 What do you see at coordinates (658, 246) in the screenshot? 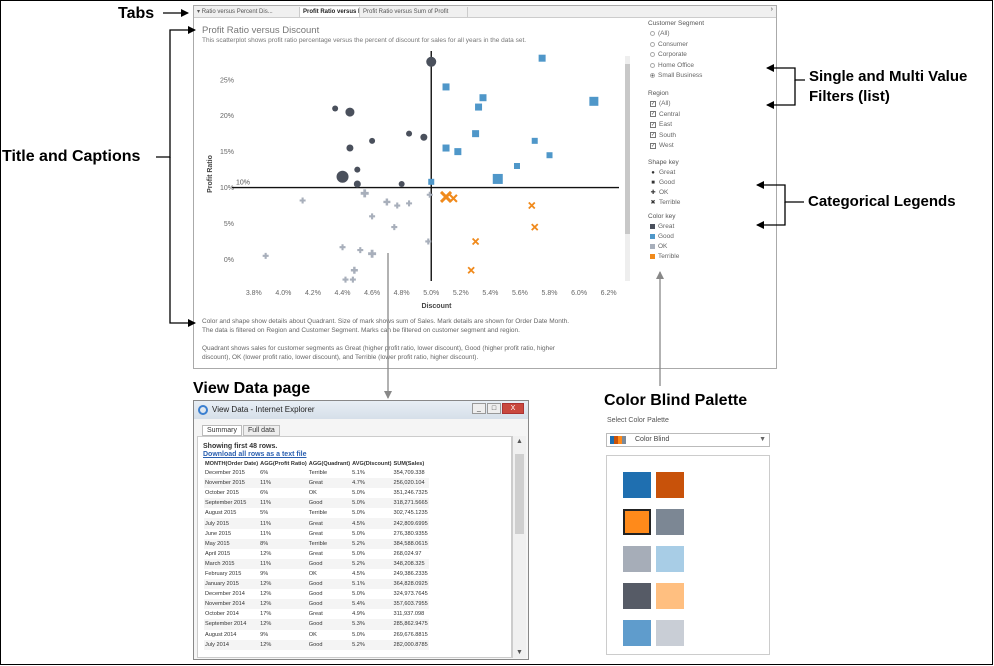
I see `color-legend-item: OK` at bounding box center [658, 246].